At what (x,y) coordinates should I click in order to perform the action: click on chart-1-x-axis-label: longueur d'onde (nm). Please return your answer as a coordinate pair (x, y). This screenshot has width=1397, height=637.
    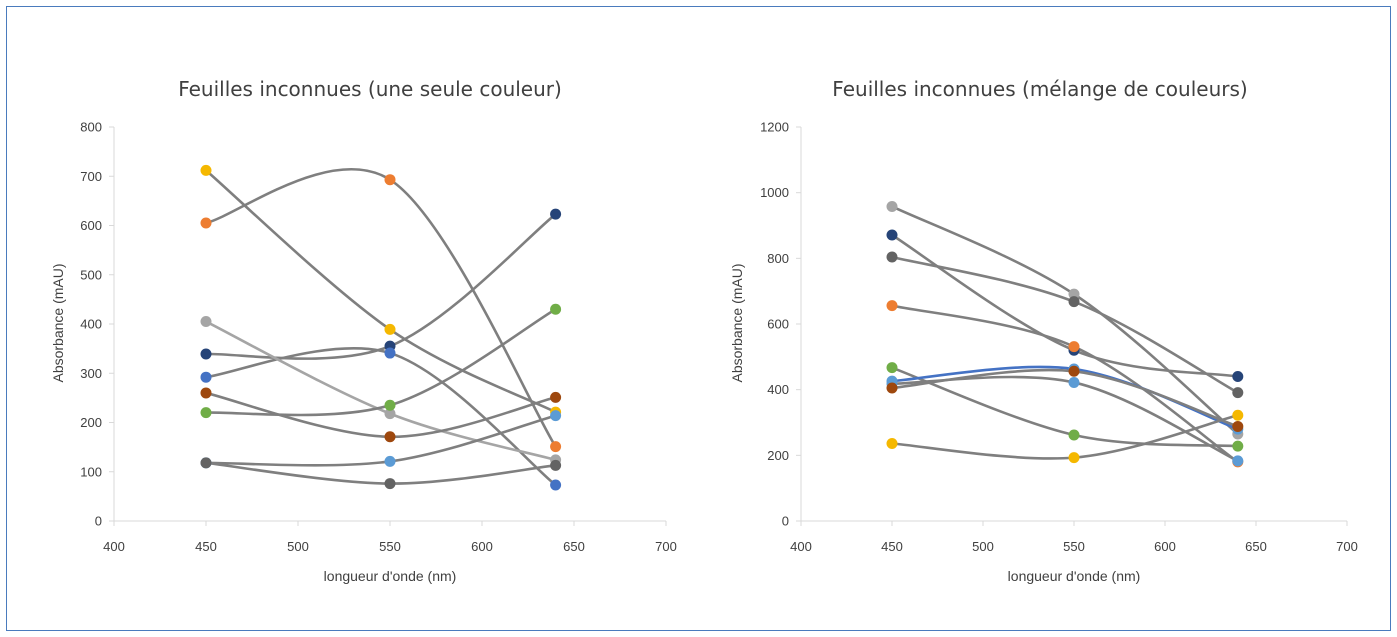
    Looking at the image, I should click on (390, 576).